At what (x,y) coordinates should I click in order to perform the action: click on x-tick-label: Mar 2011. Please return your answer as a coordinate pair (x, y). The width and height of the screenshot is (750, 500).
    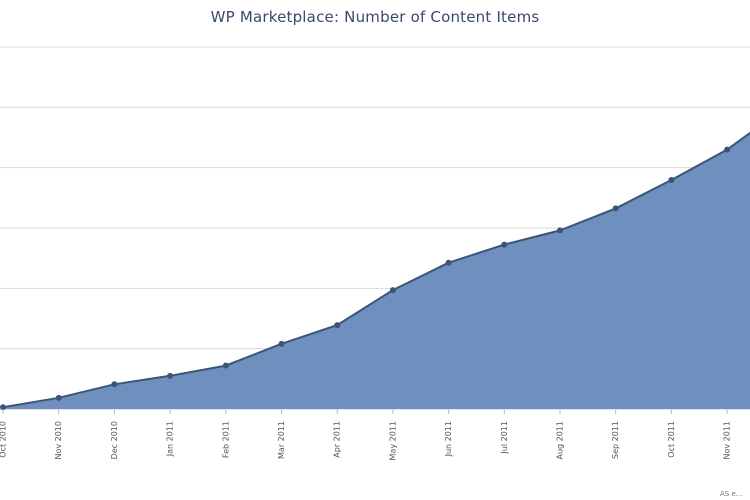
    Looking at the image, I should click on (281, 440).